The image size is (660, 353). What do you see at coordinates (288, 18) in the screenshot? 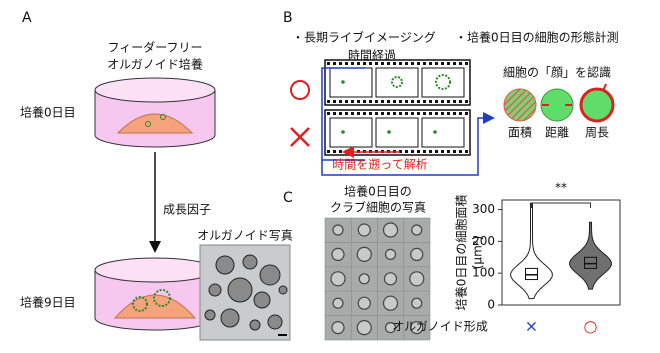
I see `panel-letter: B` at bounding box center [288, 18].